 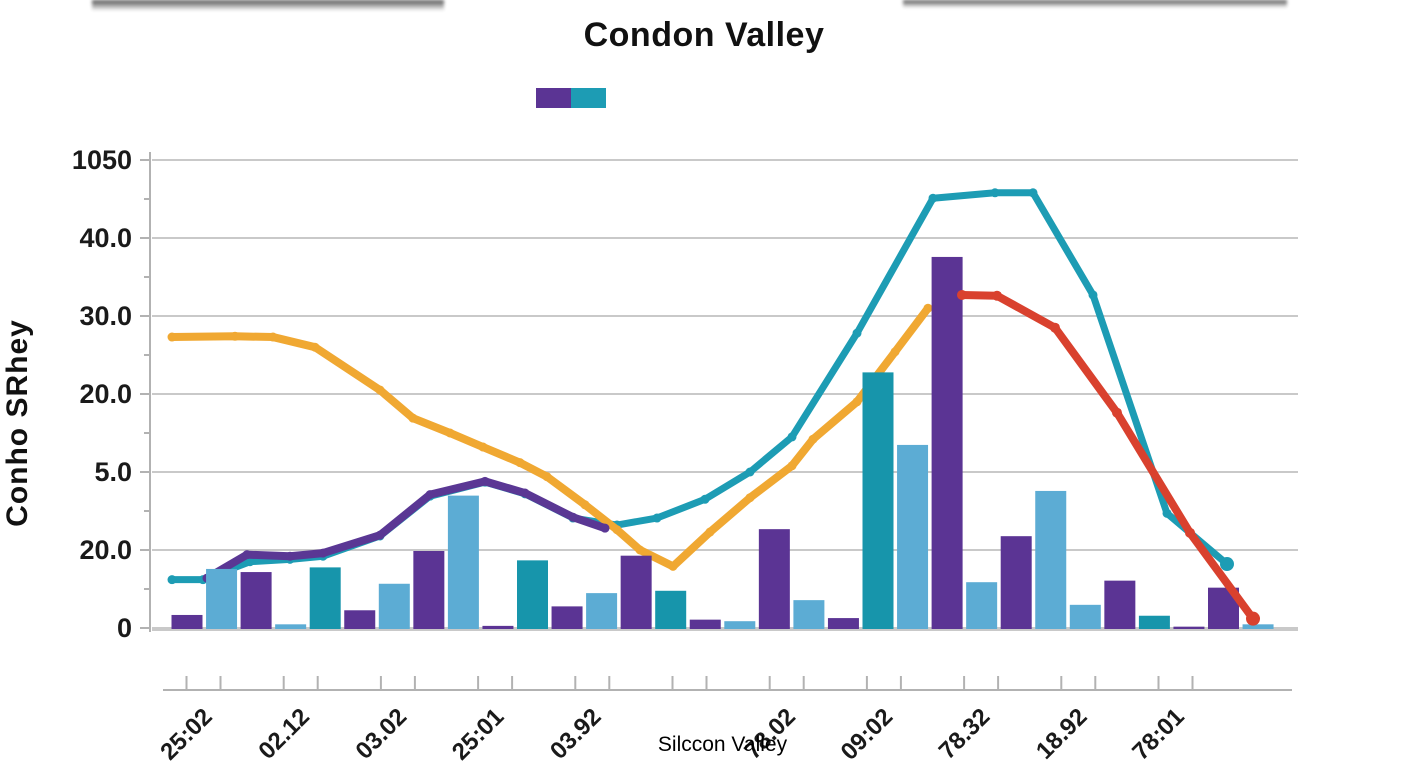 I want to click on y-tick-label: 5.0, so click(x=113, y=472).